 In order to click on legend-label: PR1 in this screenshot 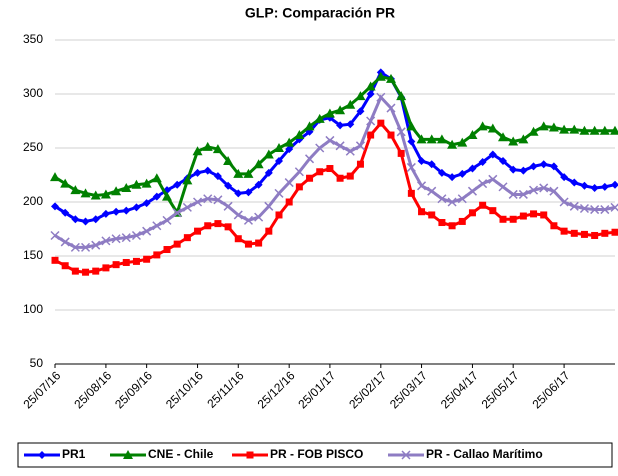, I will do `click(74, 454)`.